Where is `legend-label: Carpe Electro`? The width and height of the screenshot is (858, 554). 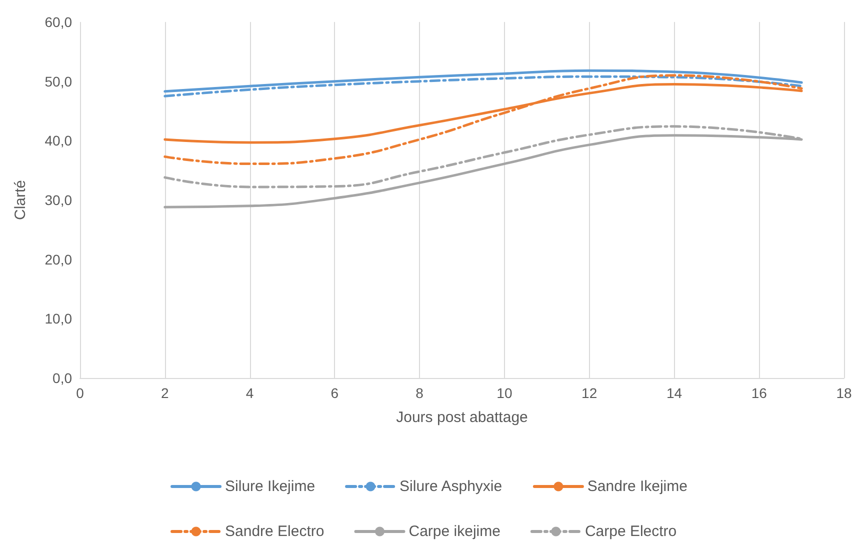
legend-label: Carpe Electro is located at coordinates (630, 531).